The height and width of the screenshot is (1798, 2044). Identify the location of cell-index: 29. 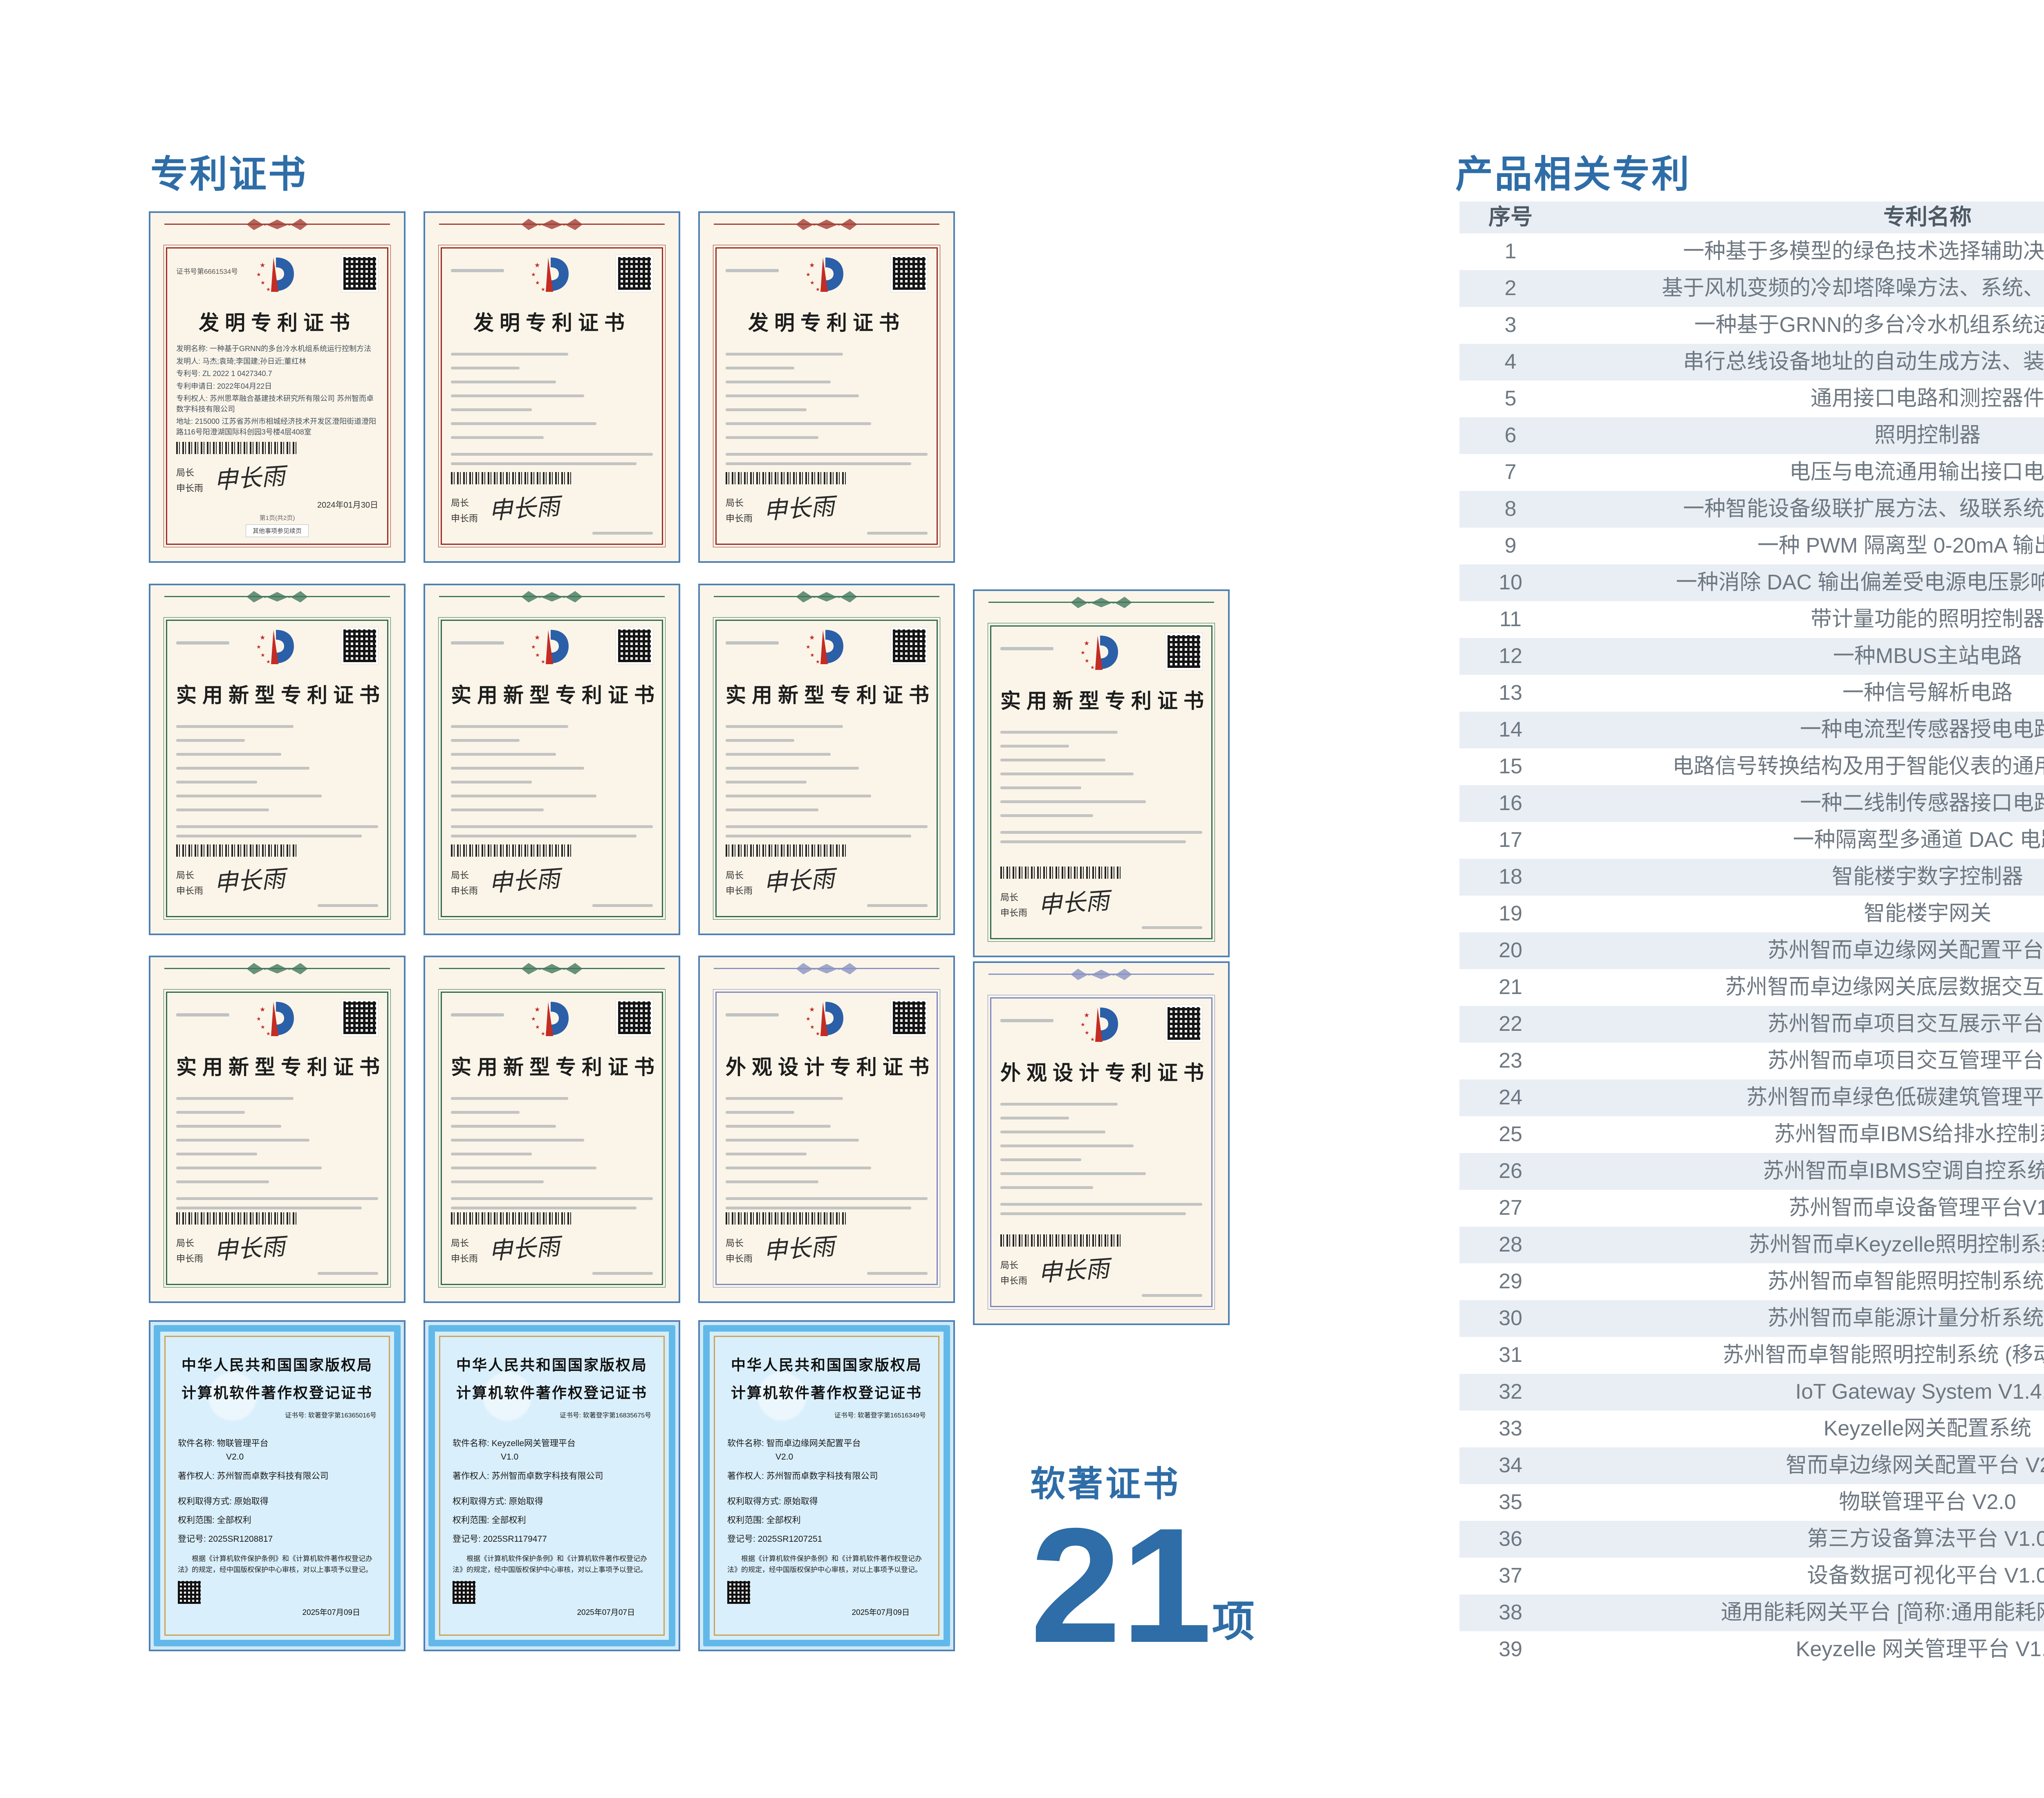
(1510, 1282).